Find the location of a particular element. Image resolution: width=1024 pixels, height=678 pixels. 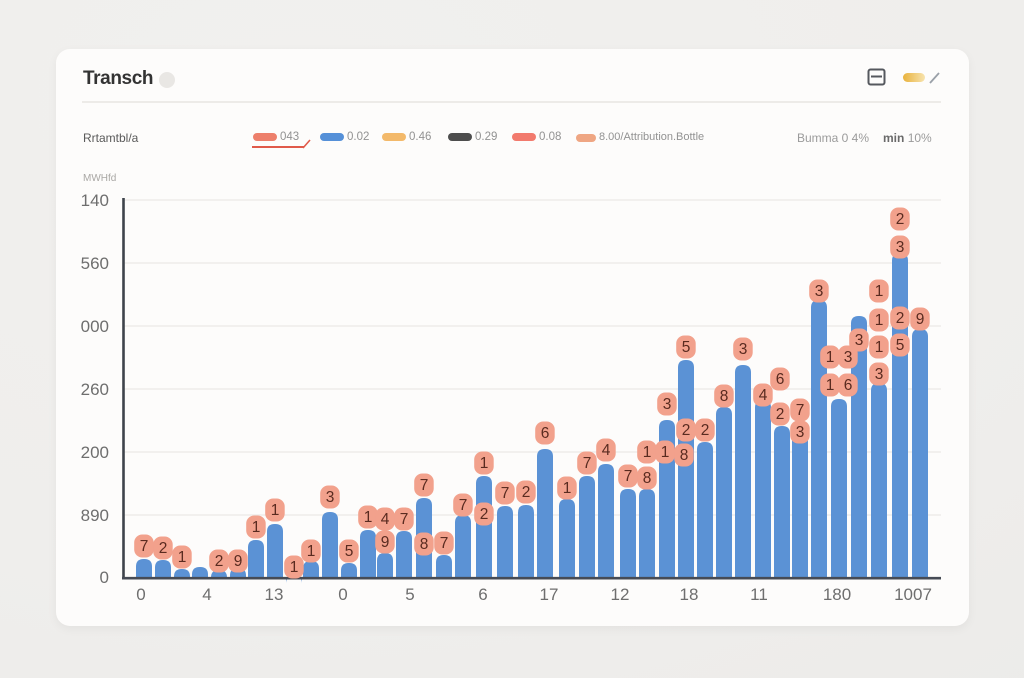

svg-text: 12 is located at coordinates (620, 594).